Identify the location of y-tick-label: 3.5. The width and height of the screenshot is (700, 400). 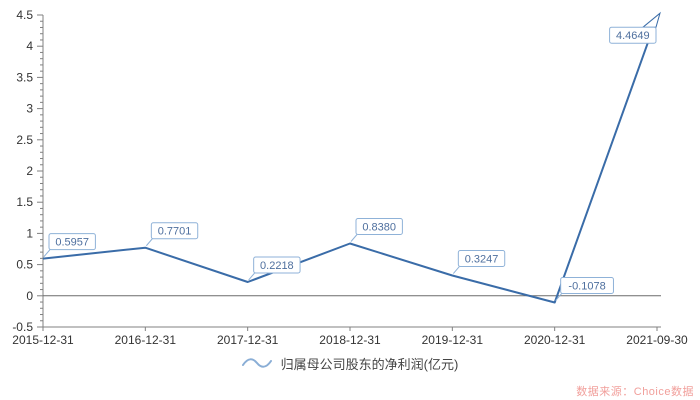
(24, 77).